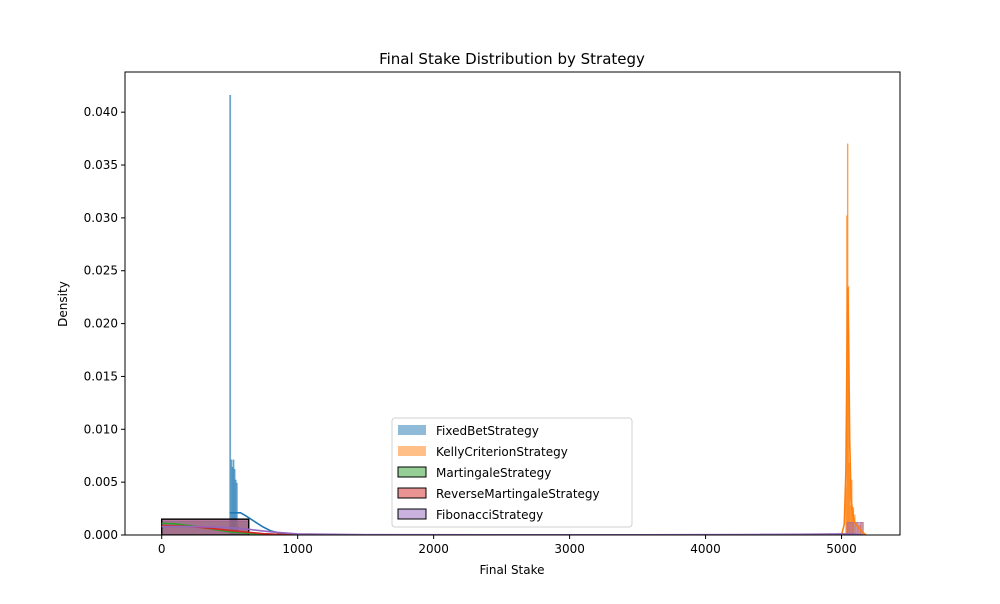 This screenshot has height=604, width=1000. Describe the element at coordinates (230, 314) in the screenshot. I see `fixed-bet-strategy-bar` at that location.